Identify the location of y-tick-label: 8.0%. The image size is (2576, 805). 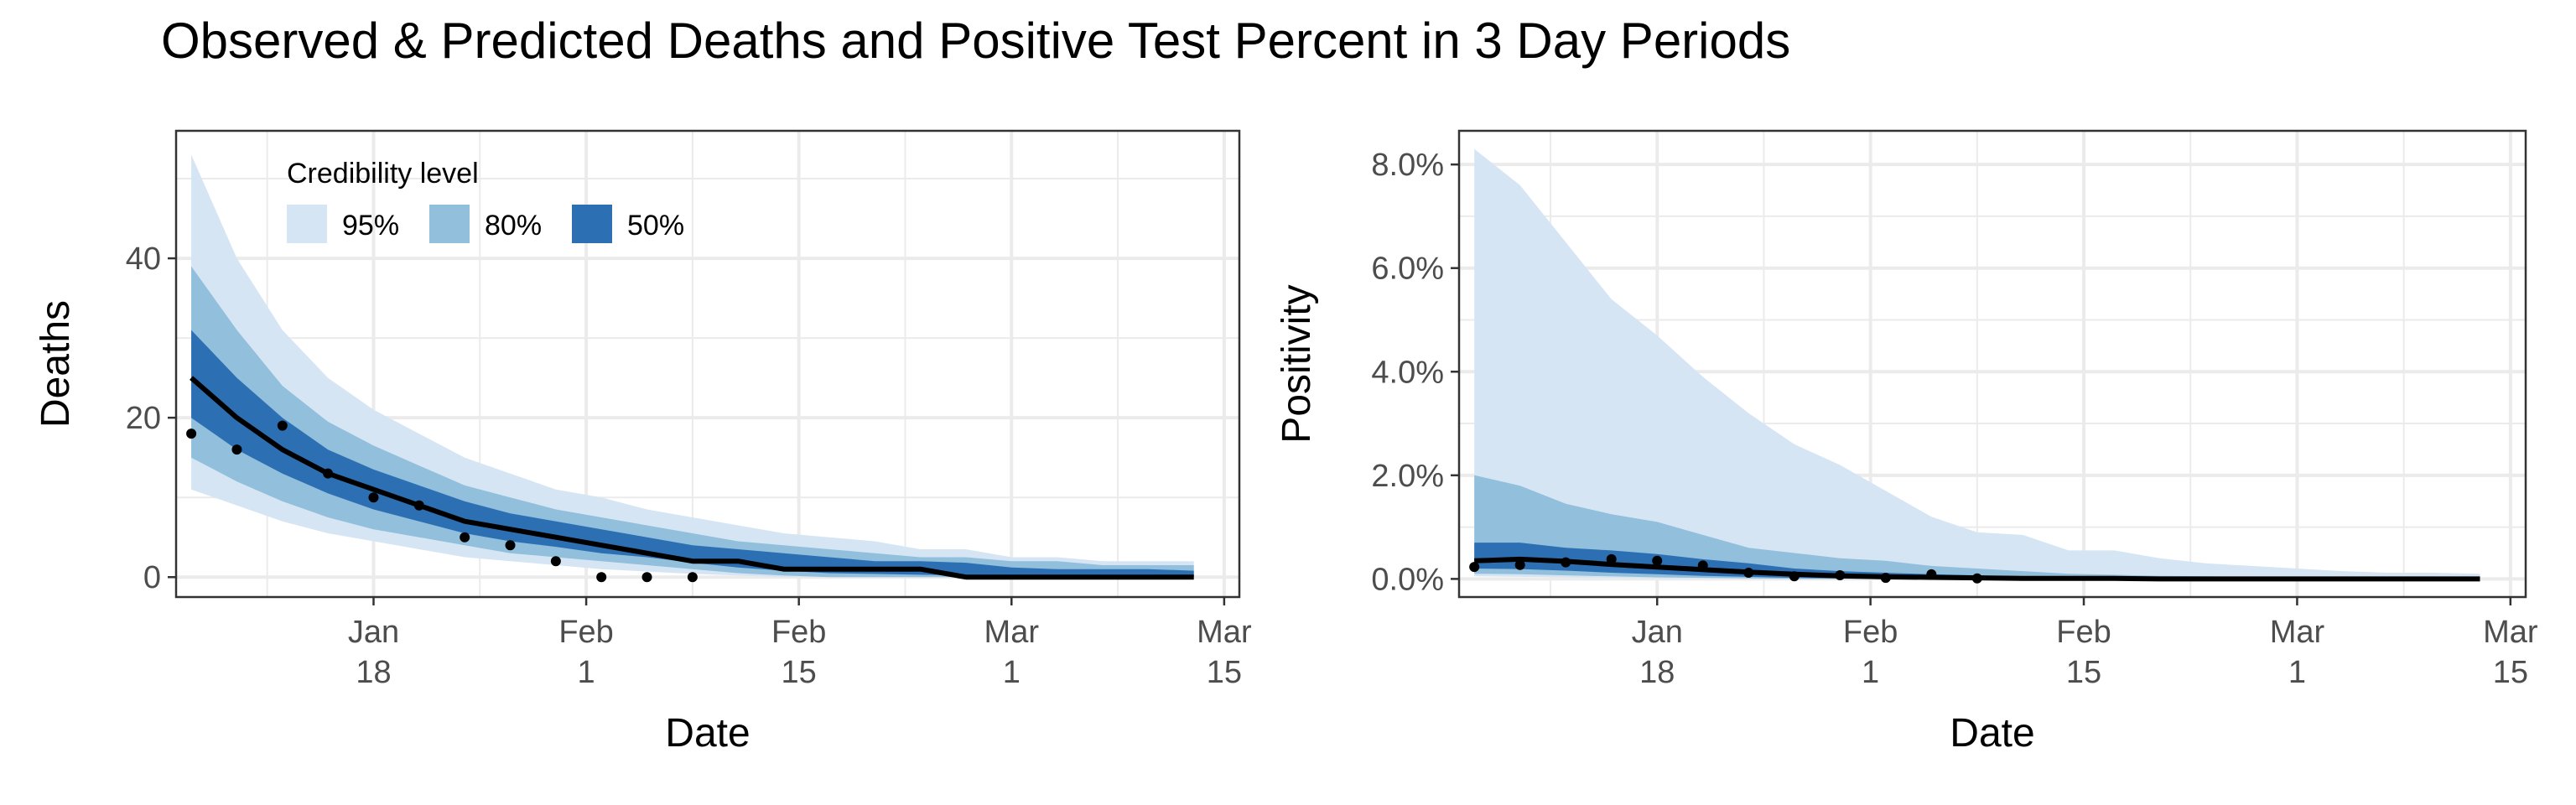
(1407, 165).